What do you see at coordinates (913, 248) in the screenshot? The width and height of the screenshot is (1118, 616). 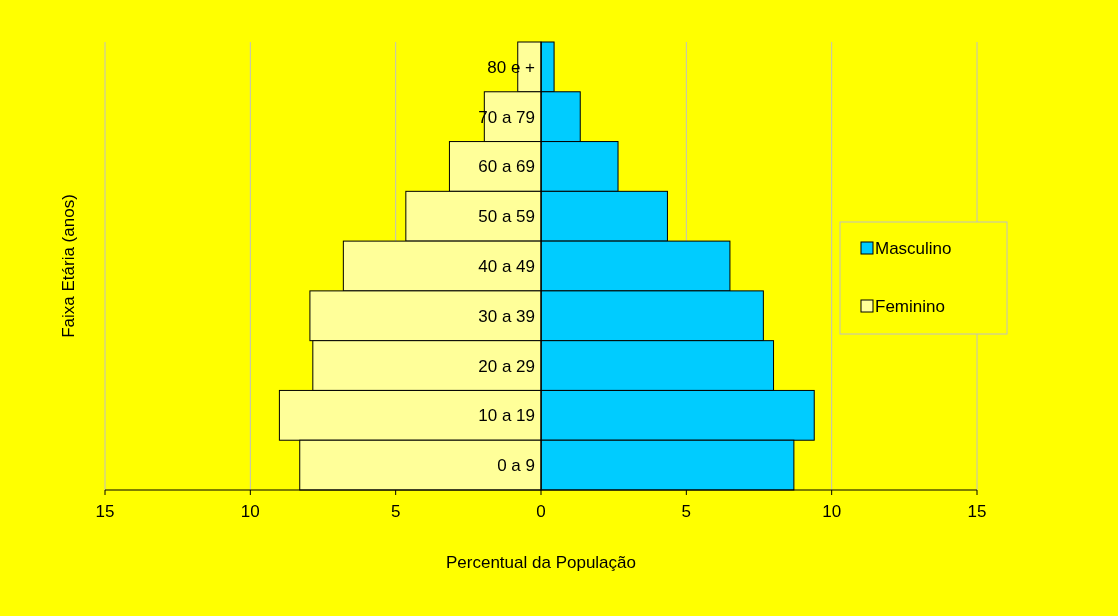 I see `legend-label: Masculino` at bounding box center [913, 248].